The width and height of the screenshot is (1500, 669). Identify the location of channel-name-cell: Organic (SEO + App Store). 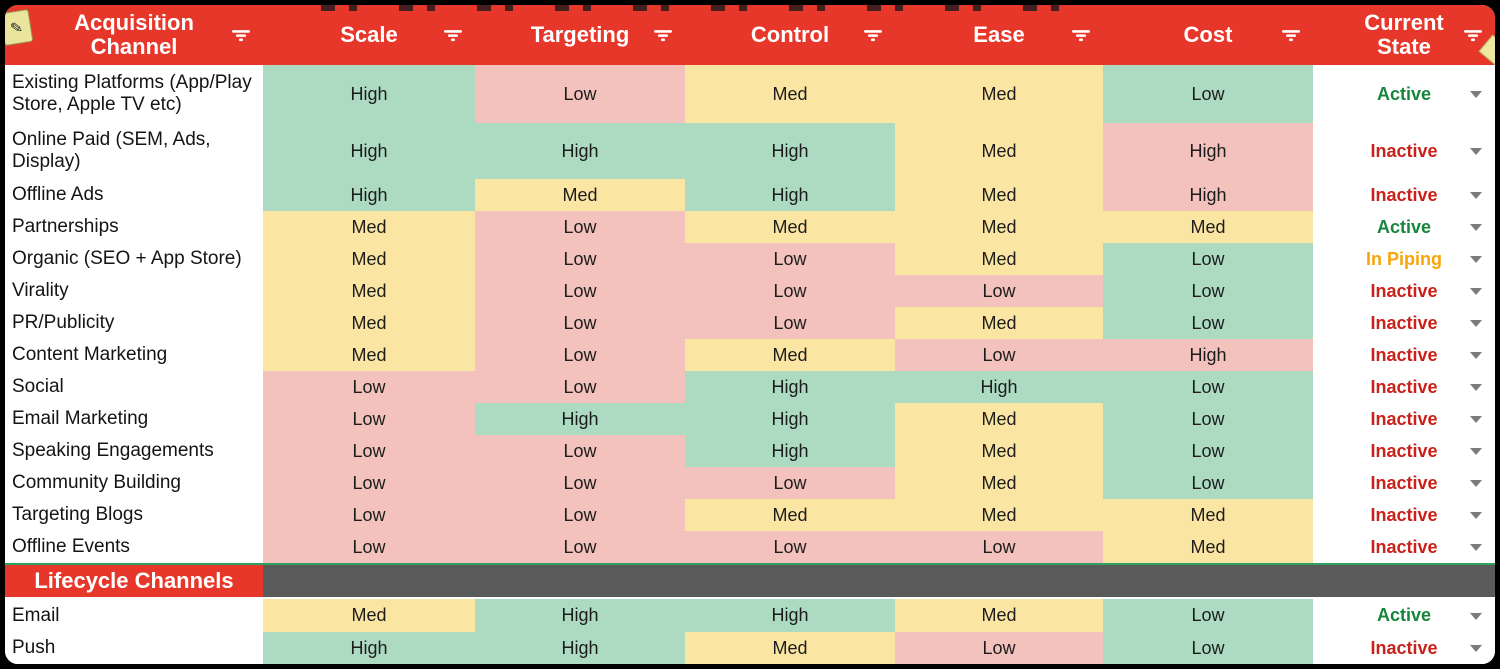
(134, 259).